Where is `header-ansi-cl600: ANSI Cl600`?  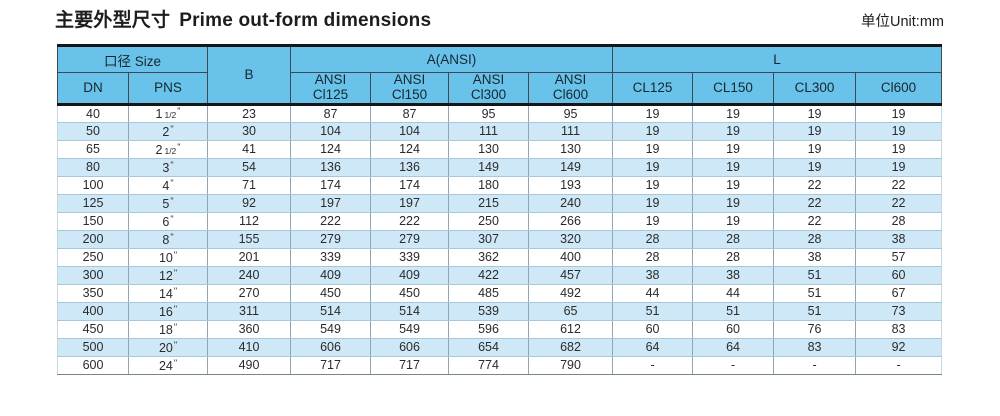 header-ansi-cl600: ANSI Cl600 is located at coordinates (571, 88).